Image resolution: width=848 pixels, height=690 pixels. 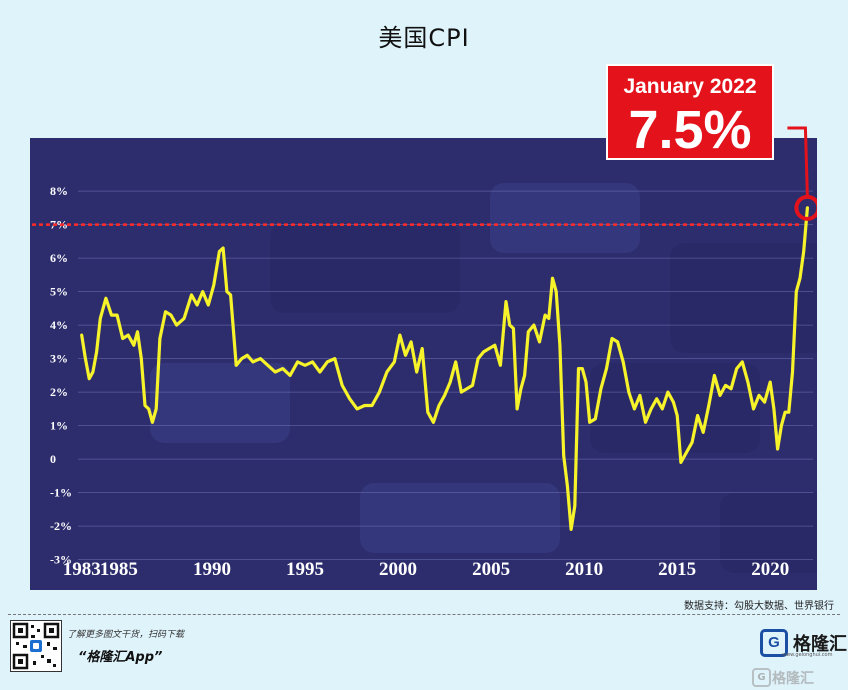 I want to click on footer-divider, so click(x=424, y=614).